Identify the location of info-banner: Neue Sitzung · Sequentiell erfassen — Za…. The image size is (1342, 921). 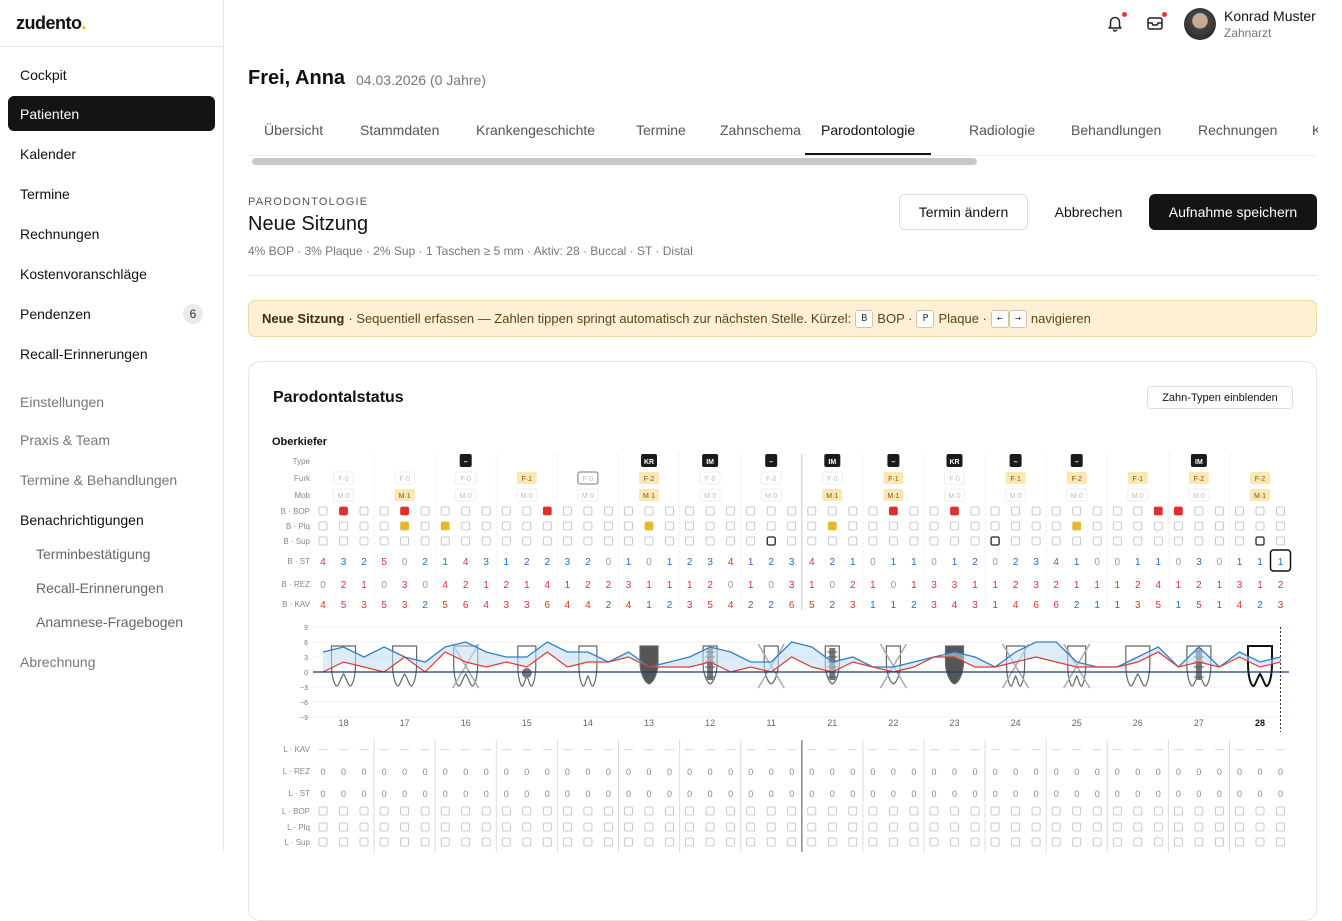
(782, 318).